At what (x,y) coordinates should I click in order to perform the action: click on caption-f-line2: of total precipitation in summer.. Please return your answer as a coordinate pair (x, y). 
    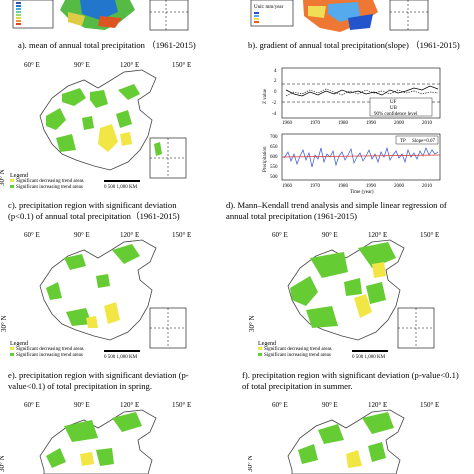
    Looking at the image, I should click on (297, 386).